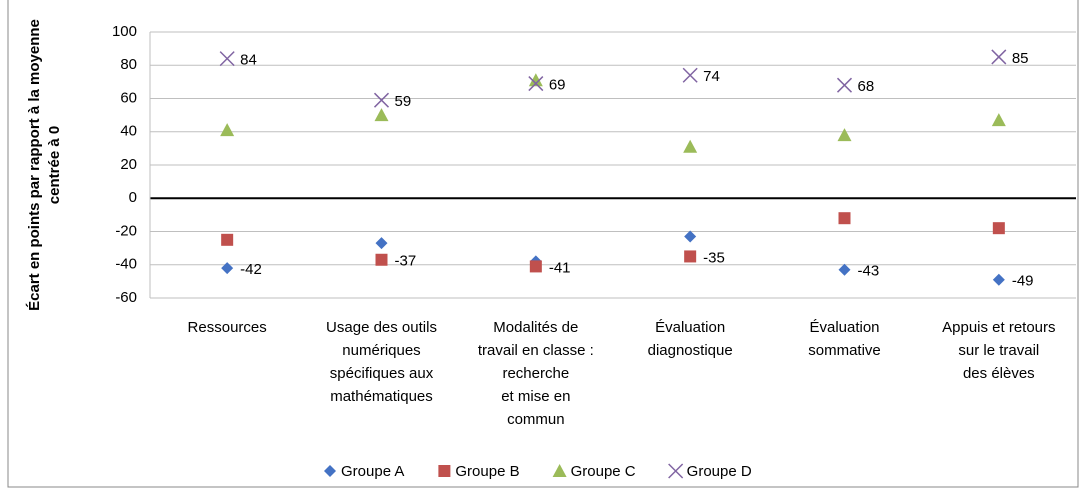 This screenshot has width=1087, height=496. What do you see at coordinates (1020, 58) in the screenshot?
I see `data-label: 85` at bounding box center [1020, 58].